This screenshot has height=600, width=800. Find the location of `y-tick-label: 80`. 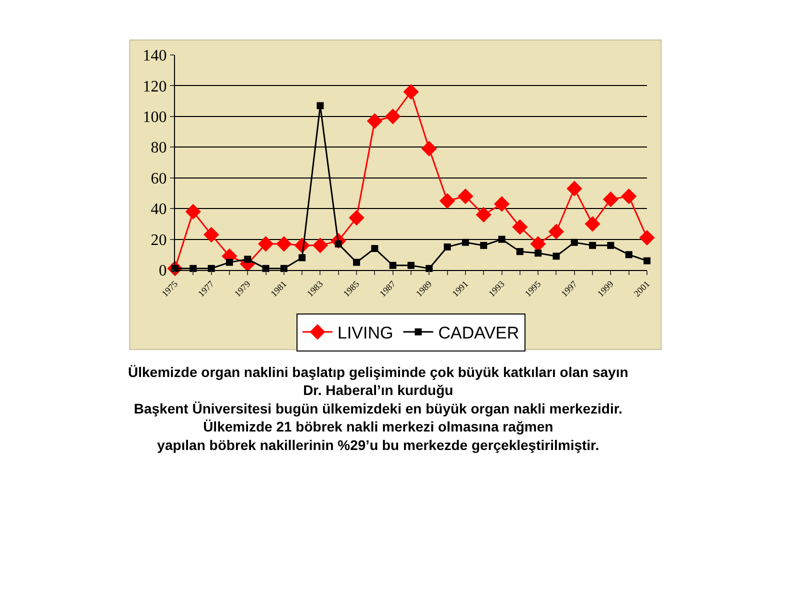

y-tick-label: 80 is located at coordinates (158, 148).